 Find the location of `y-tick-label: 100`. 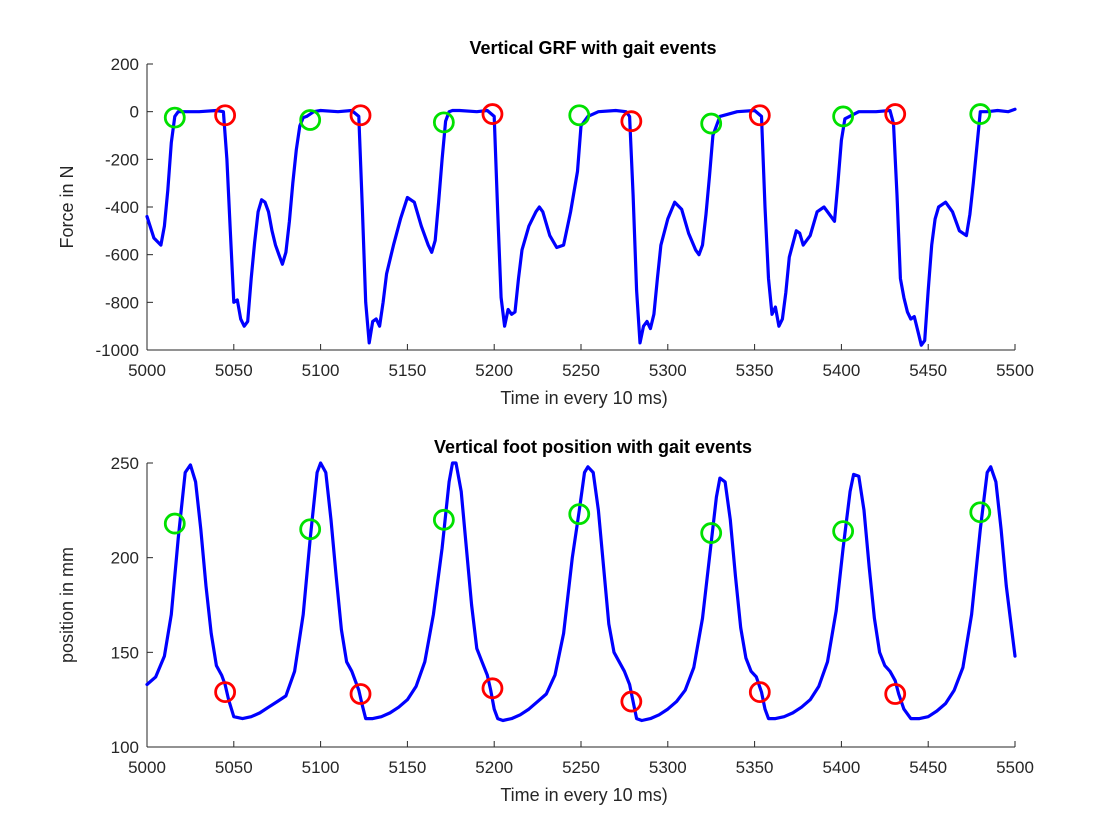

y-tick-label: 100 is located at coordinates (125, 747).